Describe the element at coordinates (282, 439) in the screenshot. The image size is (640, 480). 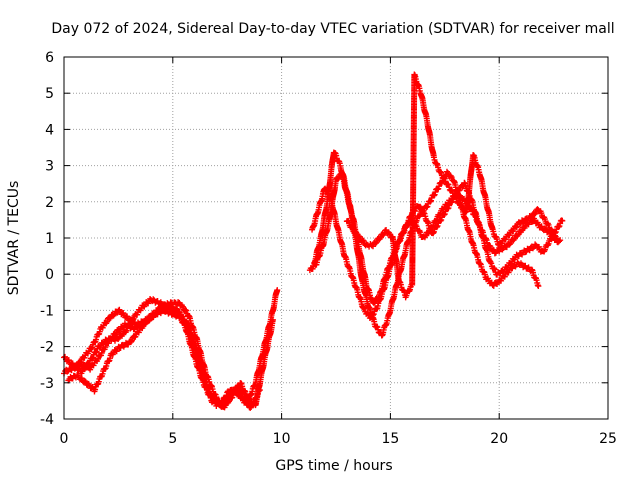
I see `x-tick-label: 10` at that location.